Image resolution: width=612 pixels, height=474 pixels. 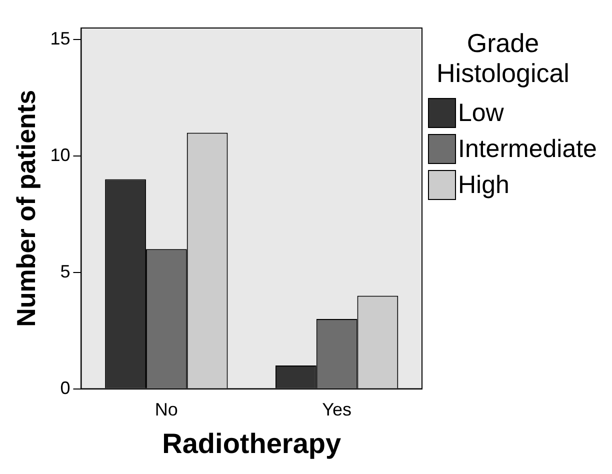 What do you see at coordinates (484, 185) in the screenshot?
I see `legend-label: High` at bounding box center [484, 185].